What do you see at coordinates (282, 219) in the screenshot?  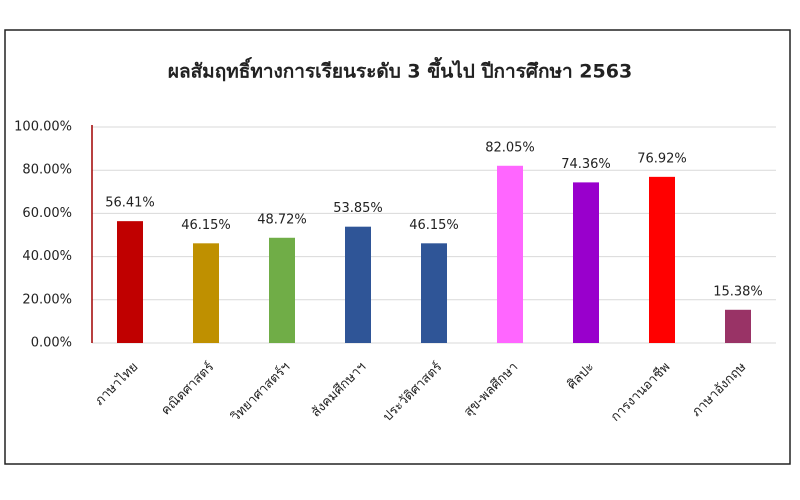 I see `value-label: 48.72%` at bounding box center [282, 219].